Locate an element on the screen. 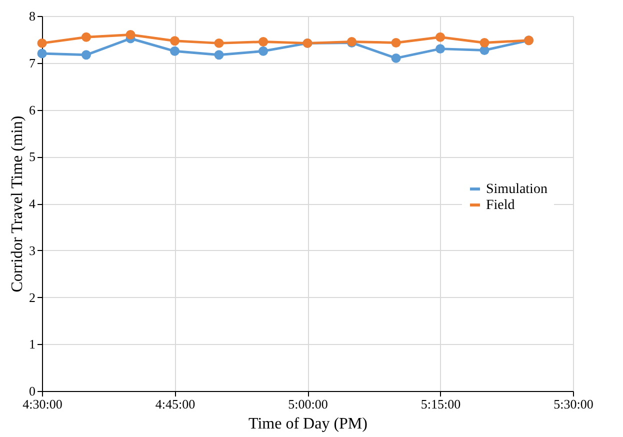 Image resolution: width=623 pixels, height=437 pixels. y-axis-title: Corridor Travel Time (min) is located at coordinates (17, 204).